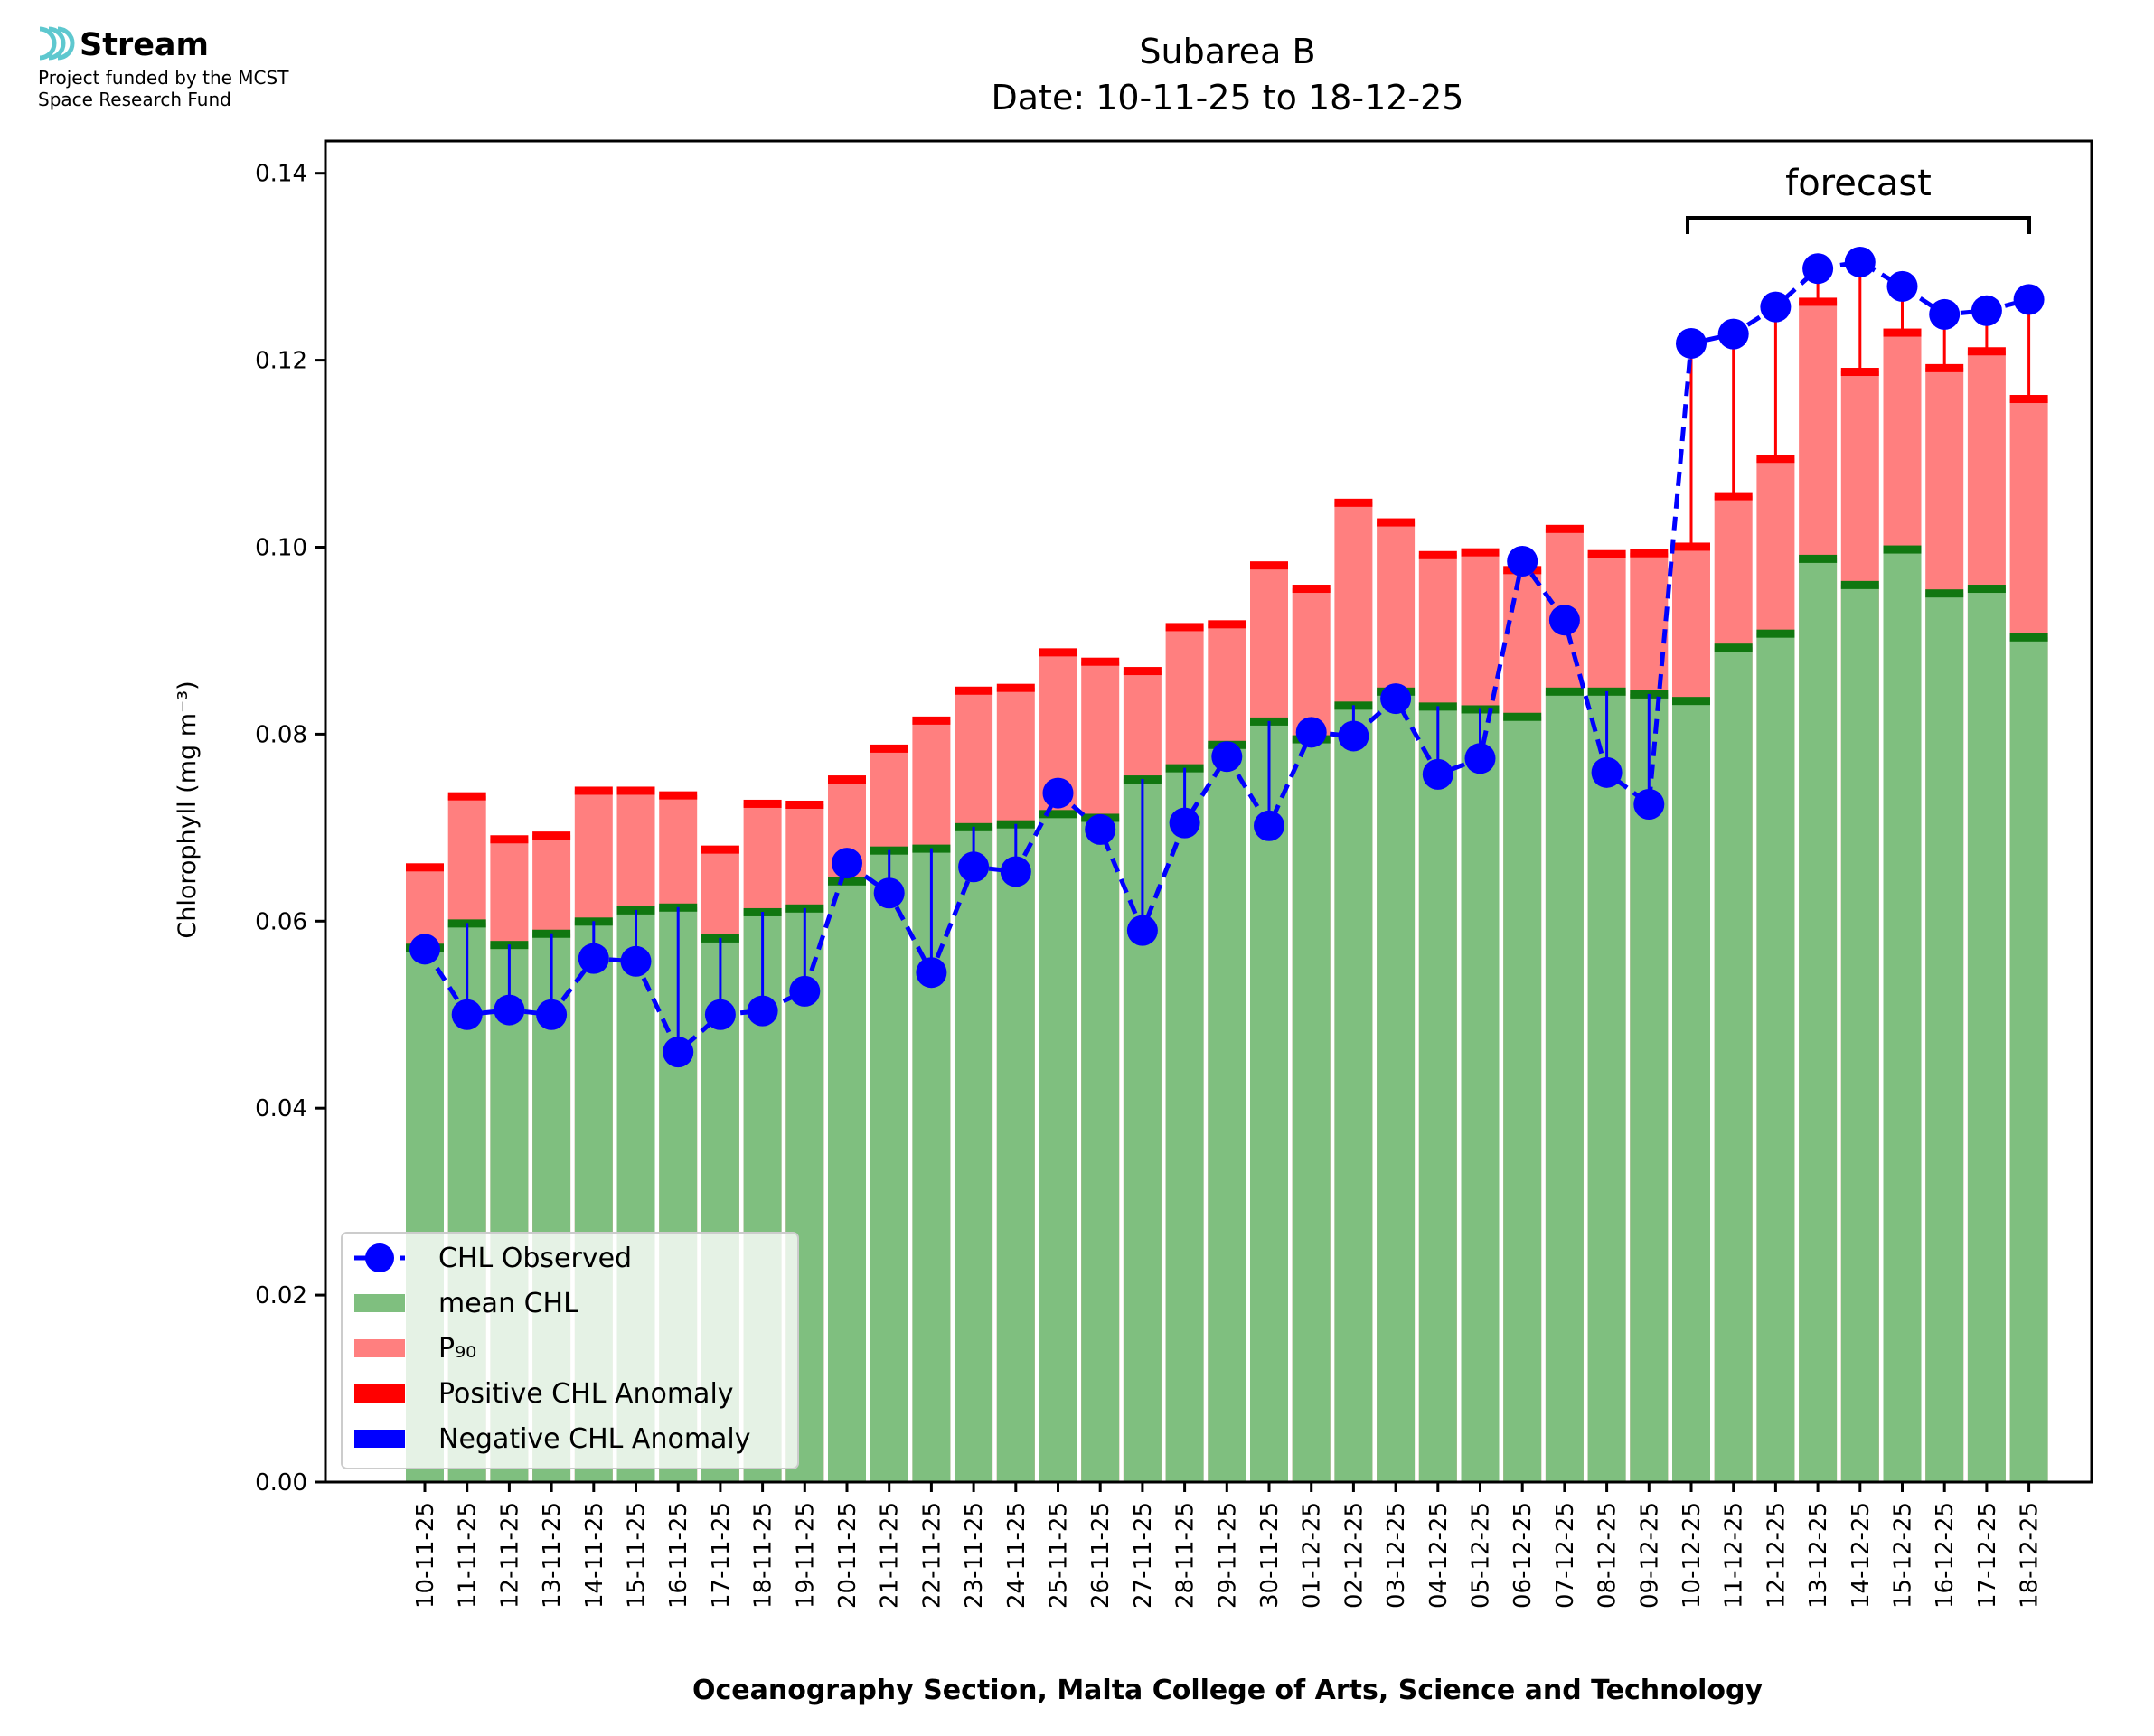  I want to click on x-tick-label: 03-12-25, so click(1396, 1556).